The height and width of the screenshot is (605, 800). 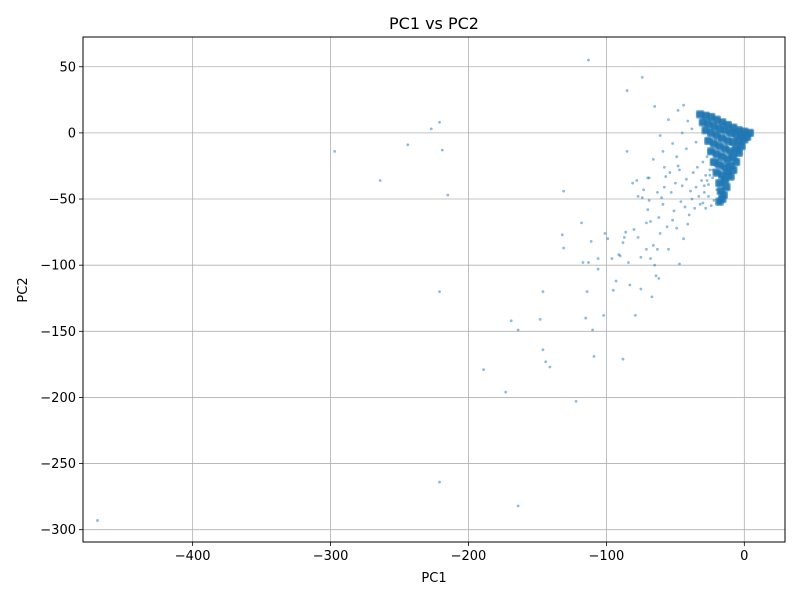 What do you see at coordinates (62, 200) in the screenshot?
I see `y-tick-label: −50` at bounding box center [62, 200].